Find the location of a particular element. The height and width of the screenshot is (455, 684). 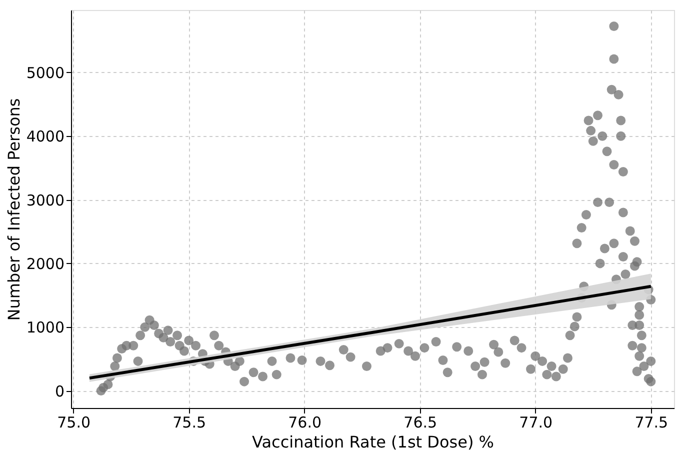

y-tick-label: 0 is located at coordinates (59, 391).